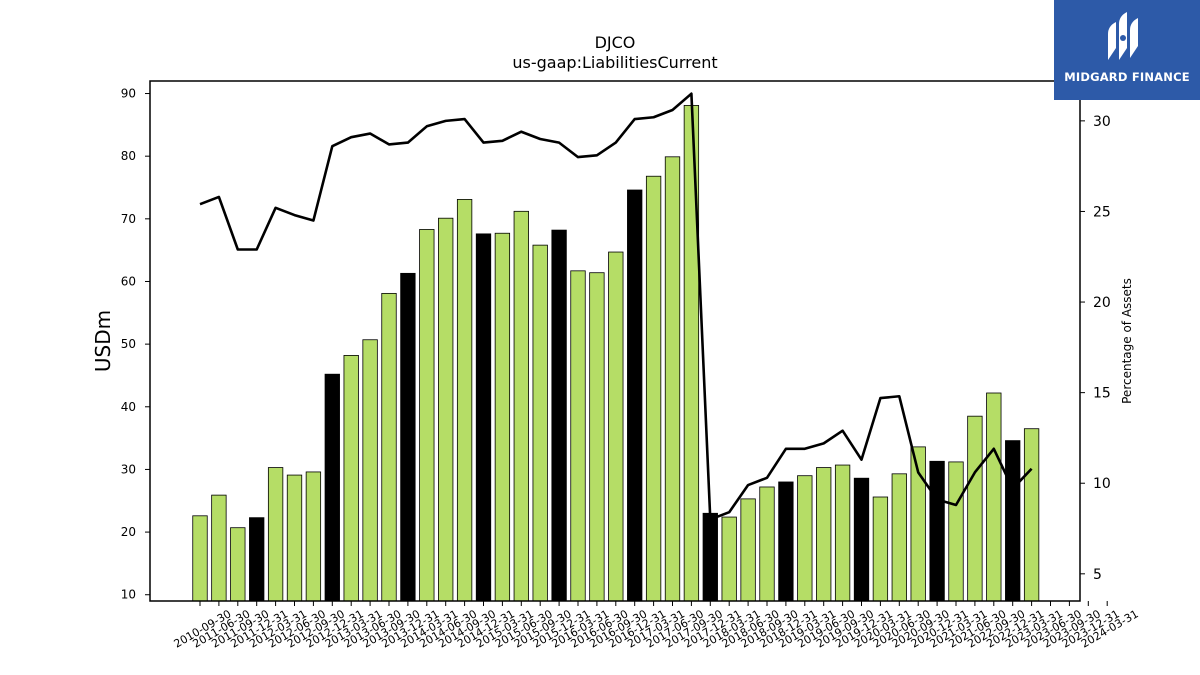  Describe the element at coordinates (1102, 484) in the screenshot. I see `right-tick-label-1: 10` at that location.